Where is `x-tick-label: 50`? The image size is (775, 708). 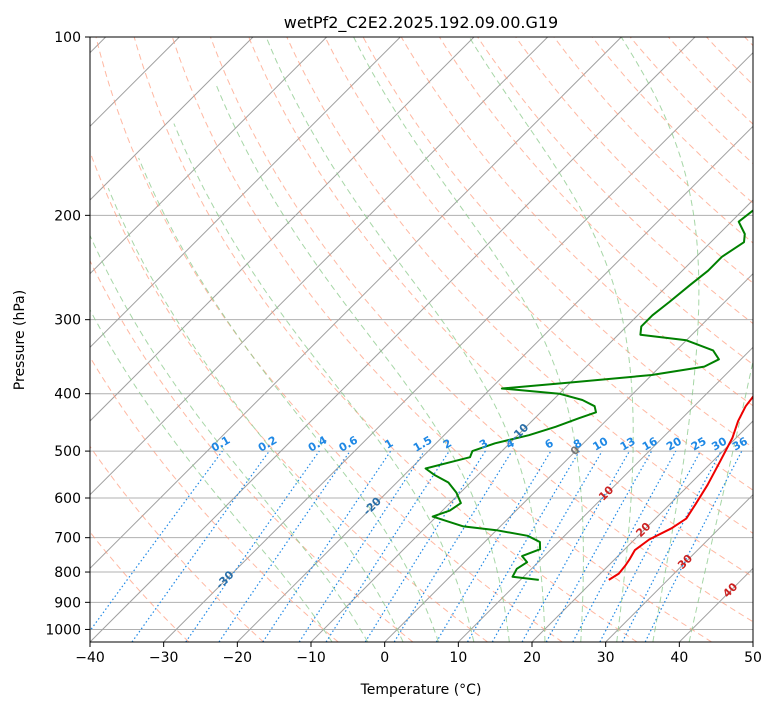
x-tick-label: 50 is located at coordinates (753, 658).